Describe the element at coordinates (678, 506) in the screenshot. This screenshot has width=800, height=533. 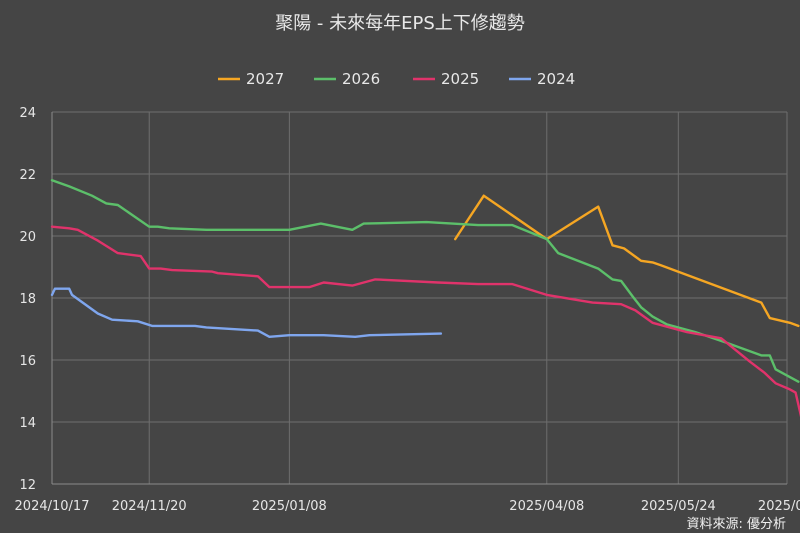
I see `x-tick-label: 2025/05/24` at that location.